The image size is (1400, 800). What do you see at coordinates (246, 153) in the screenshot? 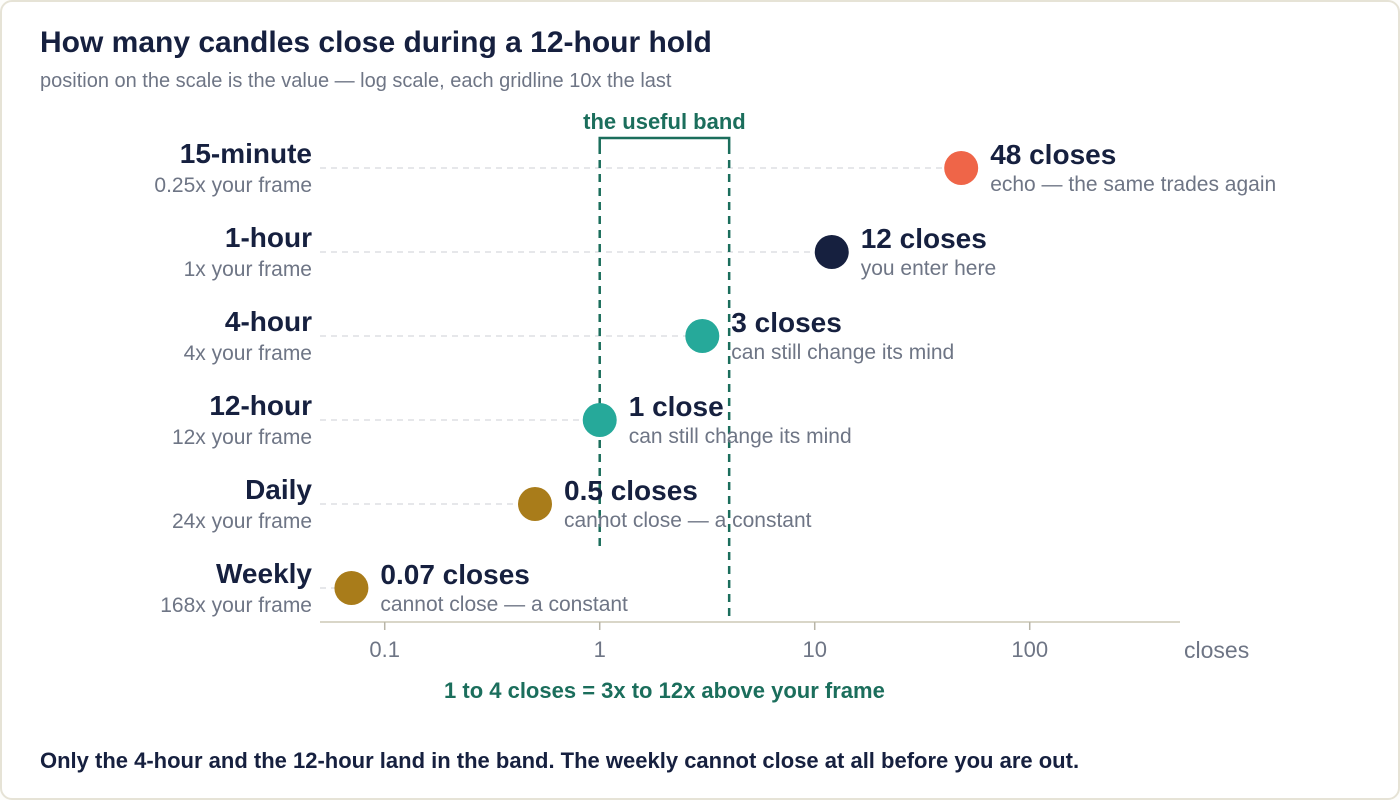
I see `row-name: 15-minute` at bounding box center [246, 153].